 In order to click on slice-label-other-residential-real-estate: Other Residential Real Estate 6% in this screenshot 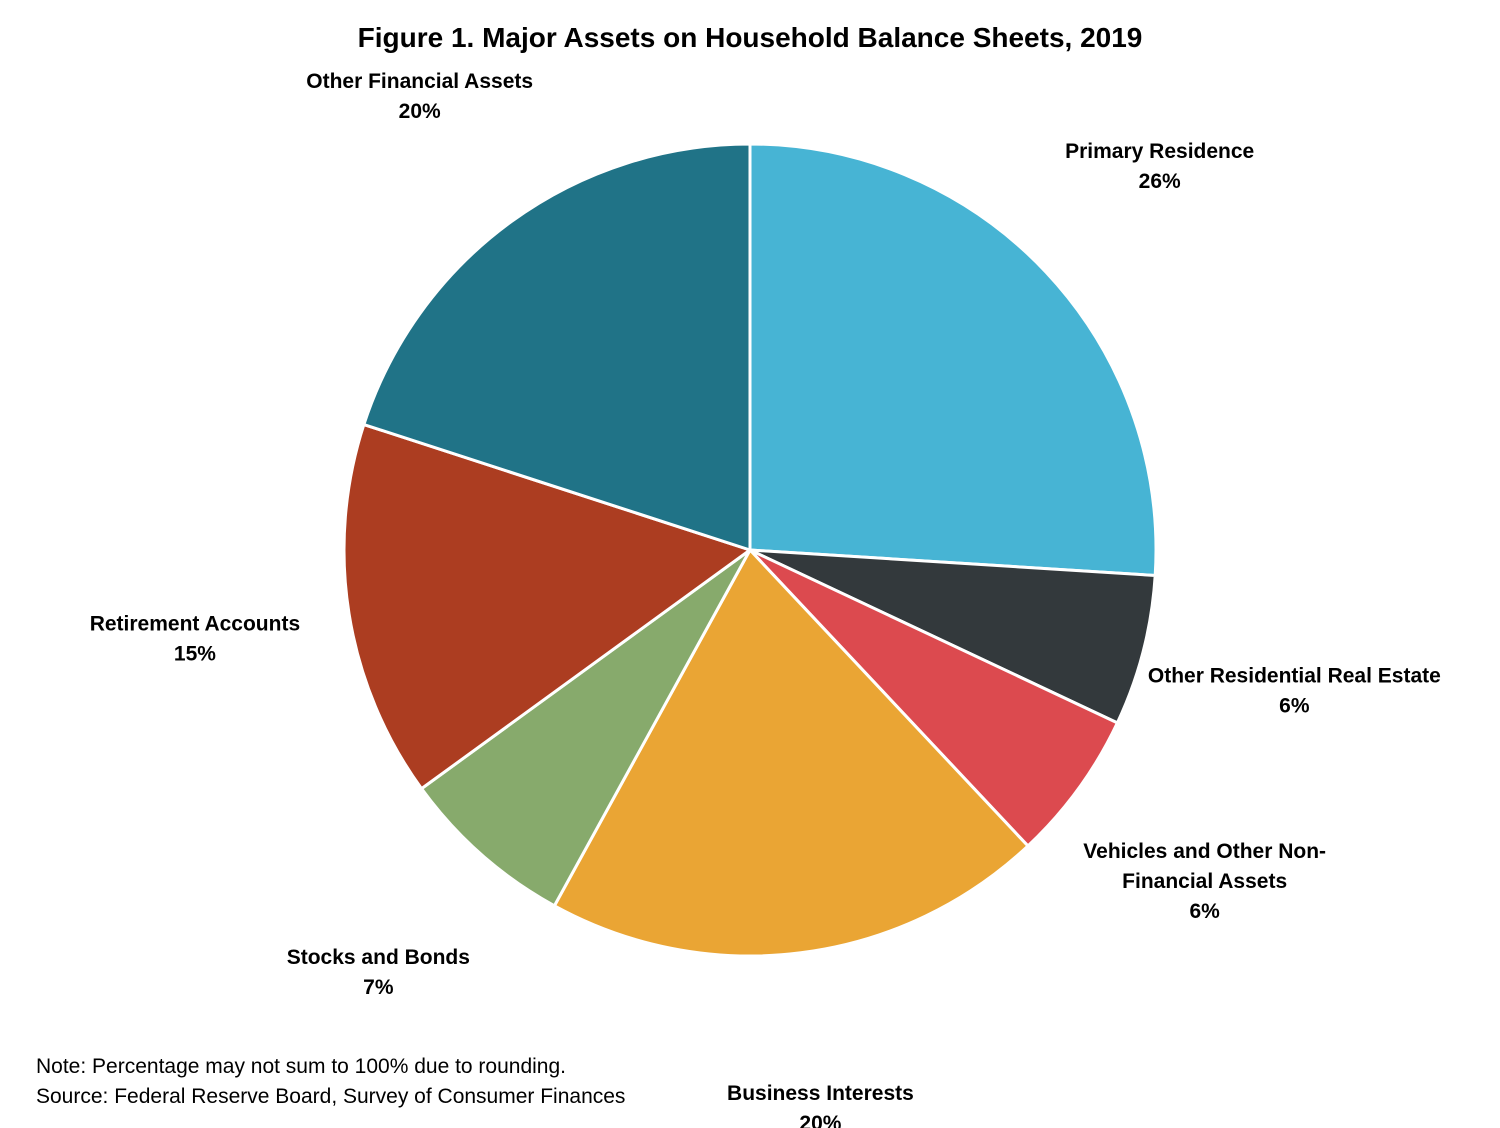, I will do `click(1294, 690)`.